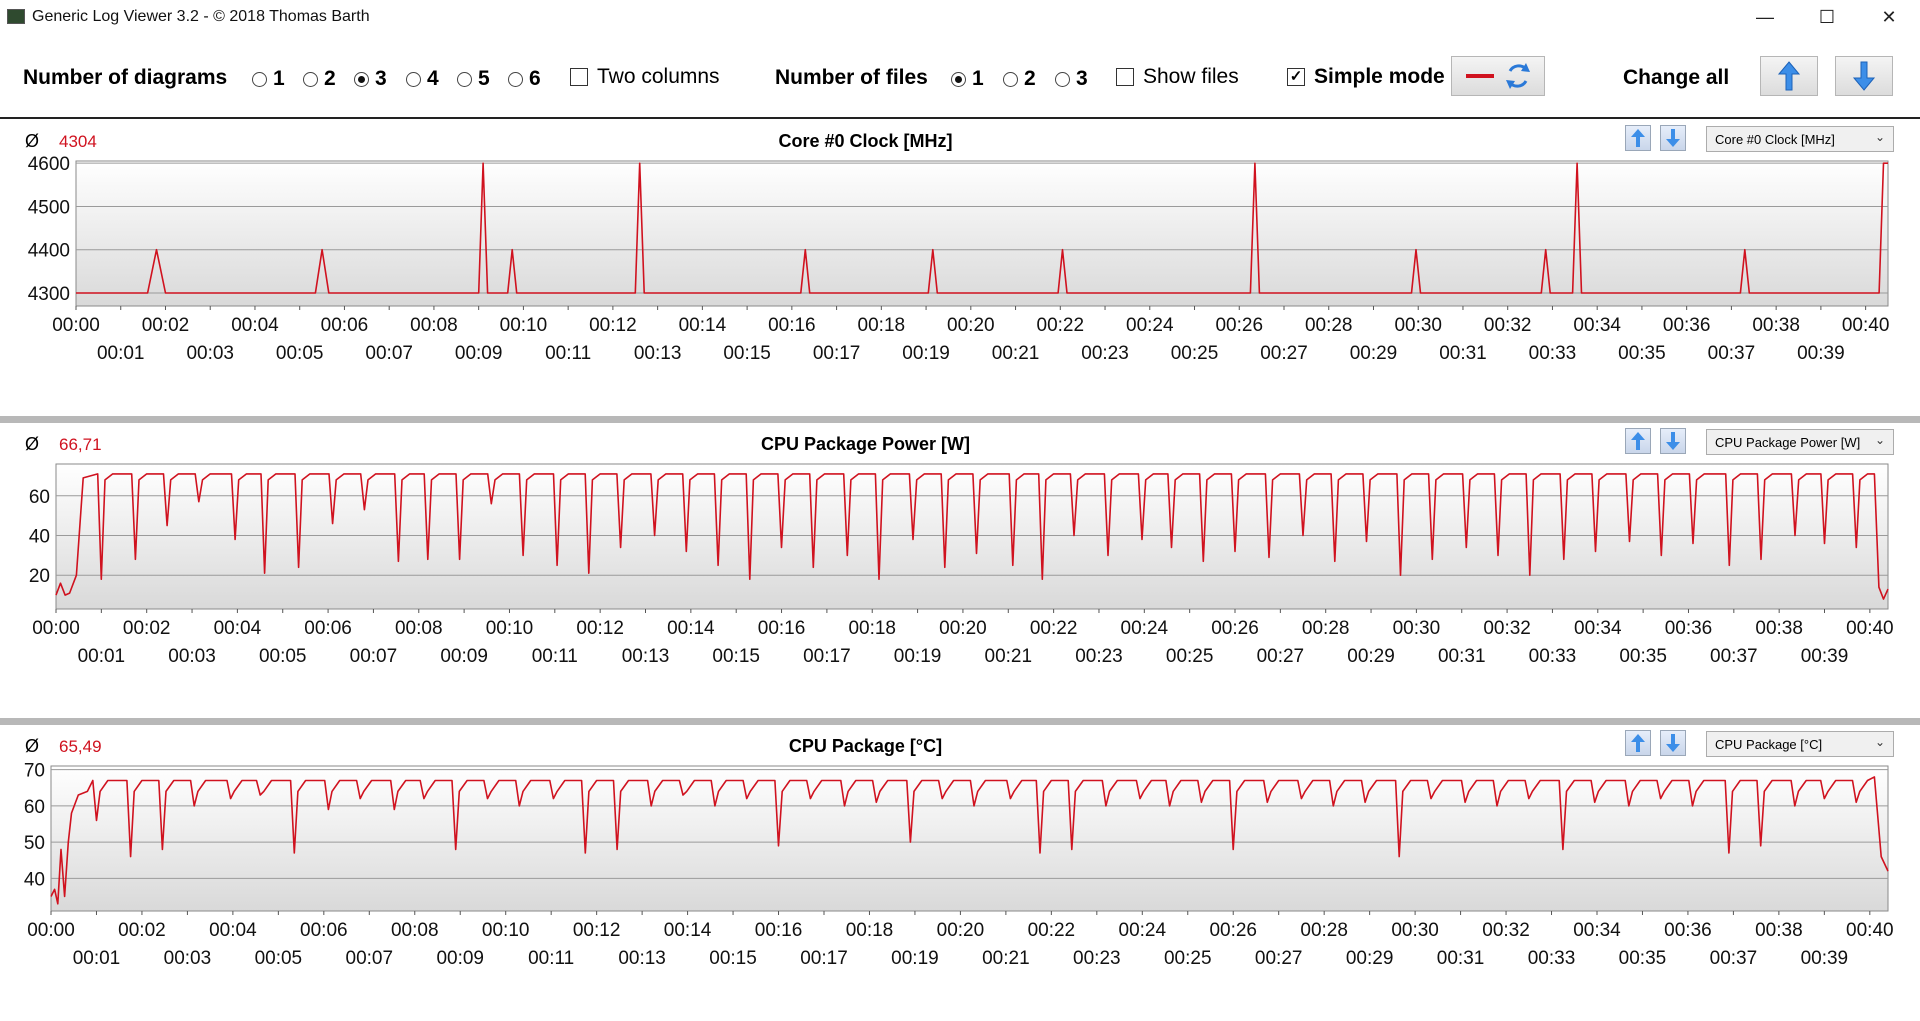 The width and height of the screenshot is (1920, 1021). Describe the element at coordinates (1870, 930) in the screenshot. I see `x-tick-label: 00:40` at that location.